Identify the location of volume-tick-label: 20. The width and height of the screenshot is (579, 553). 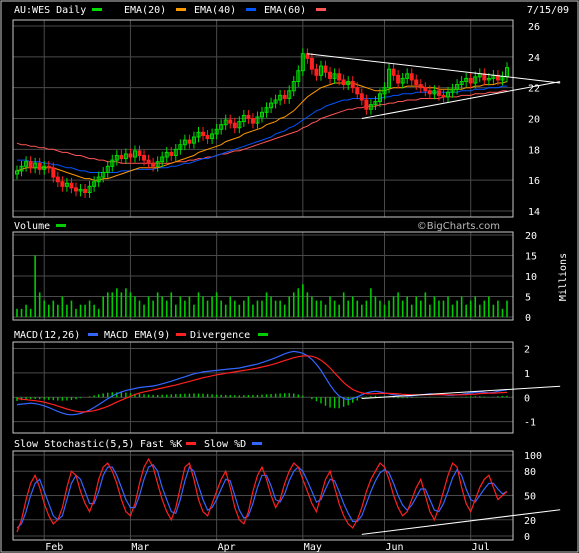
(531, 236).